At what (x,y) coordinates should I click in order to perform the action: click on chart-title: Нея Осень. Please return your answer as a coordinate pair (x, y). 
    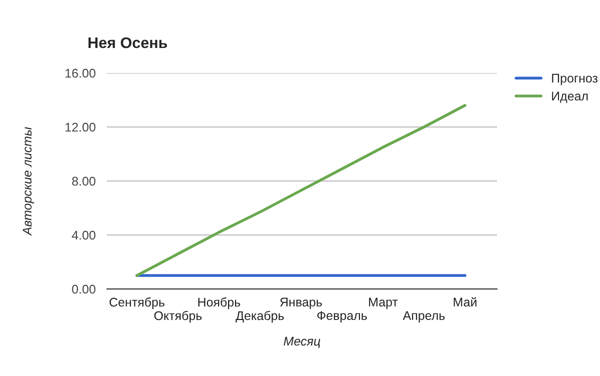
    Looking at the image, I should click on (128, 42).